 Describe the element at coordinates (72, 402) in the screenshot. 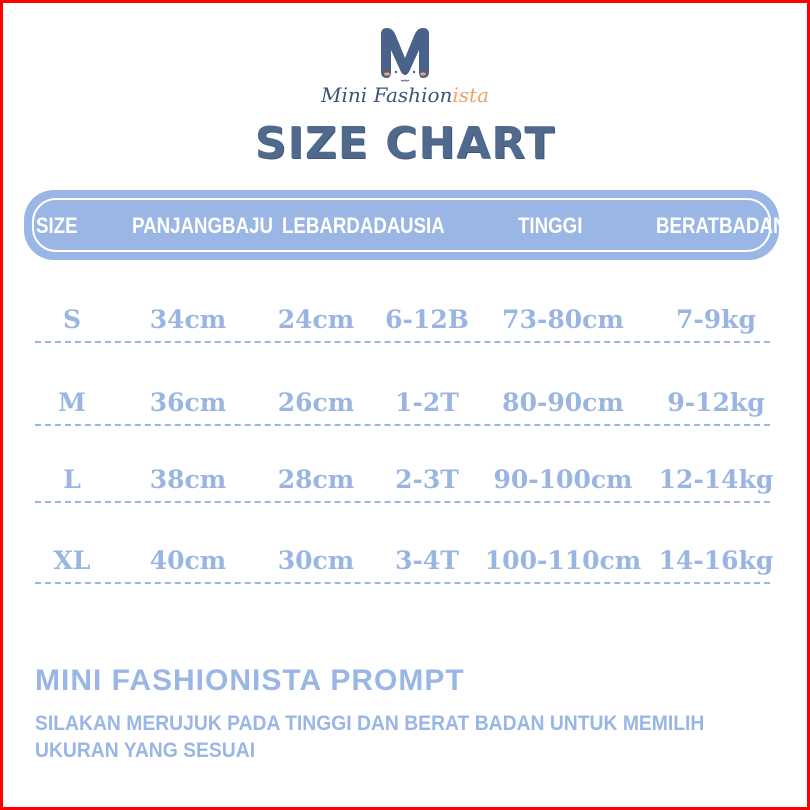

I see `table-cell: M` at that location.